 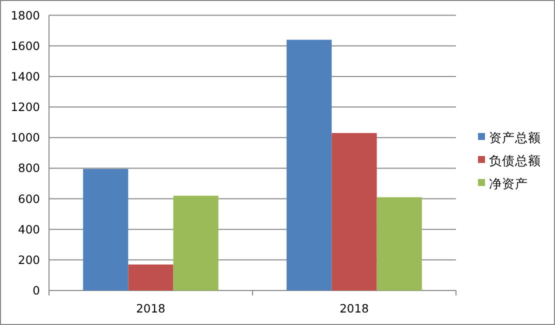 I want to click on y-tick-label: 600, so click(x=29, y=199).